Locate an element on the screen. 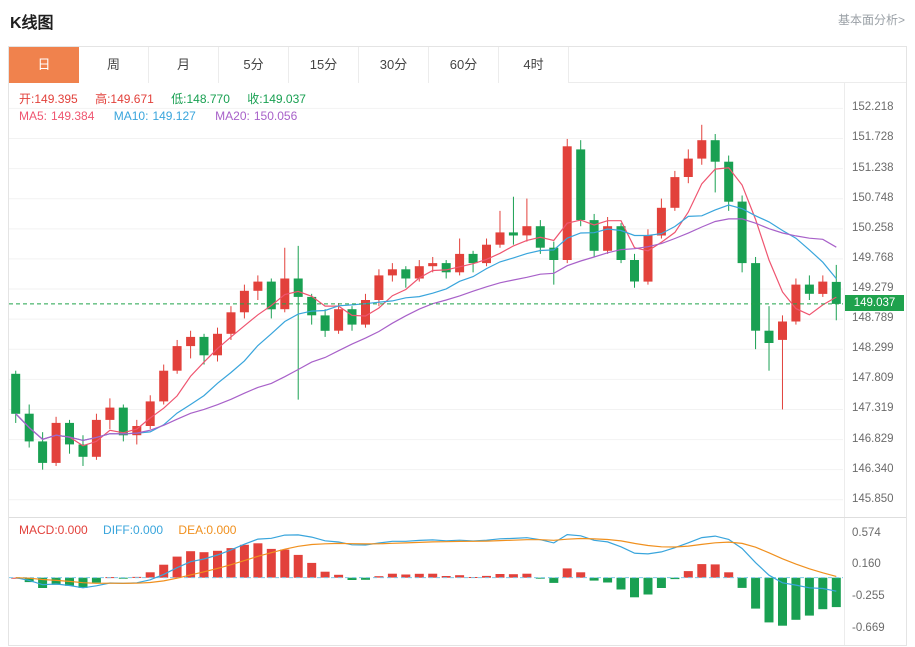  price-tick-label: 145.850 is located at coordinates (873, 498).